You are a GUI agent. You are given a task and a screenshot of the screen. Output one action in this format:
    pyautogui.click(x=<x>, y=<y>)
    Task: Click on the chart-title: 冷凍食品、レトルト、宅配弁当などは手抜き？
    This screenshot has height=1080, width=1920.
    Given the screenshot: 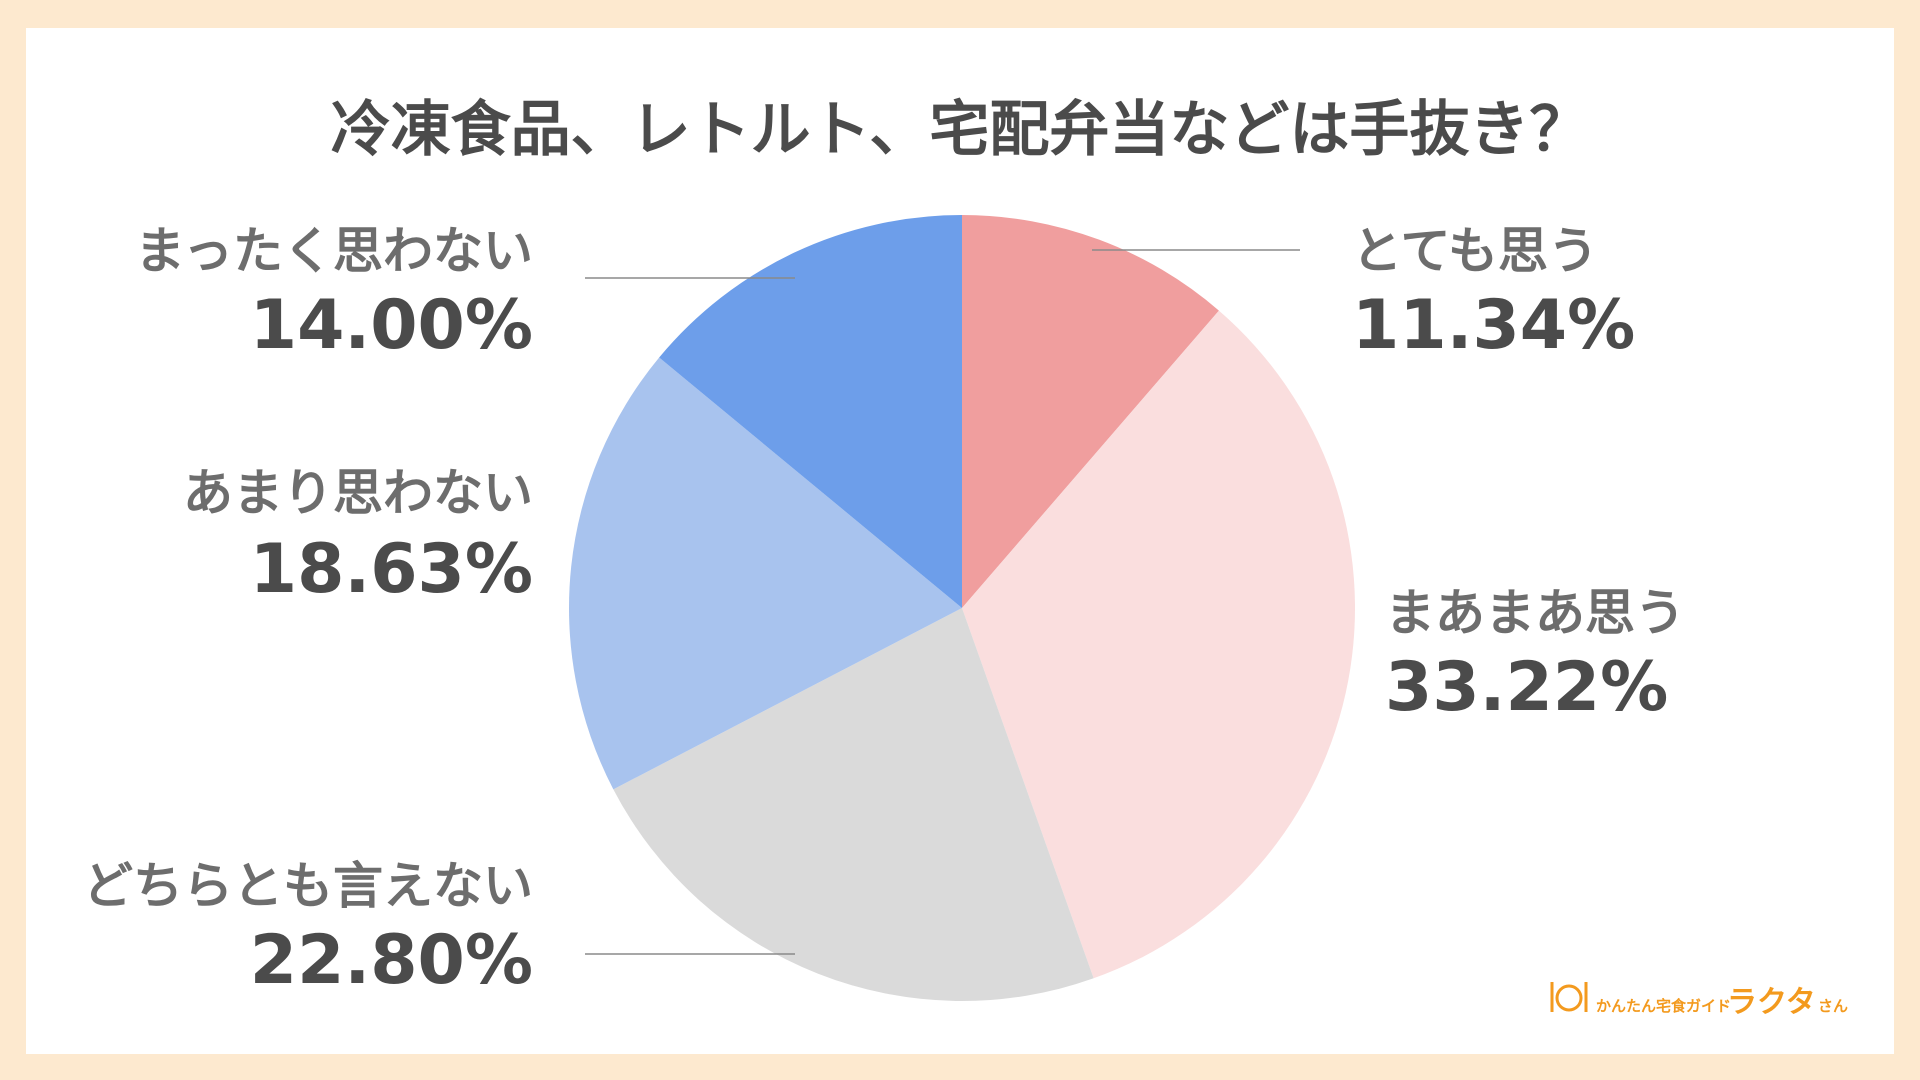 What is the action you would take?
    pyautogui.click(x=960, y=130)
    